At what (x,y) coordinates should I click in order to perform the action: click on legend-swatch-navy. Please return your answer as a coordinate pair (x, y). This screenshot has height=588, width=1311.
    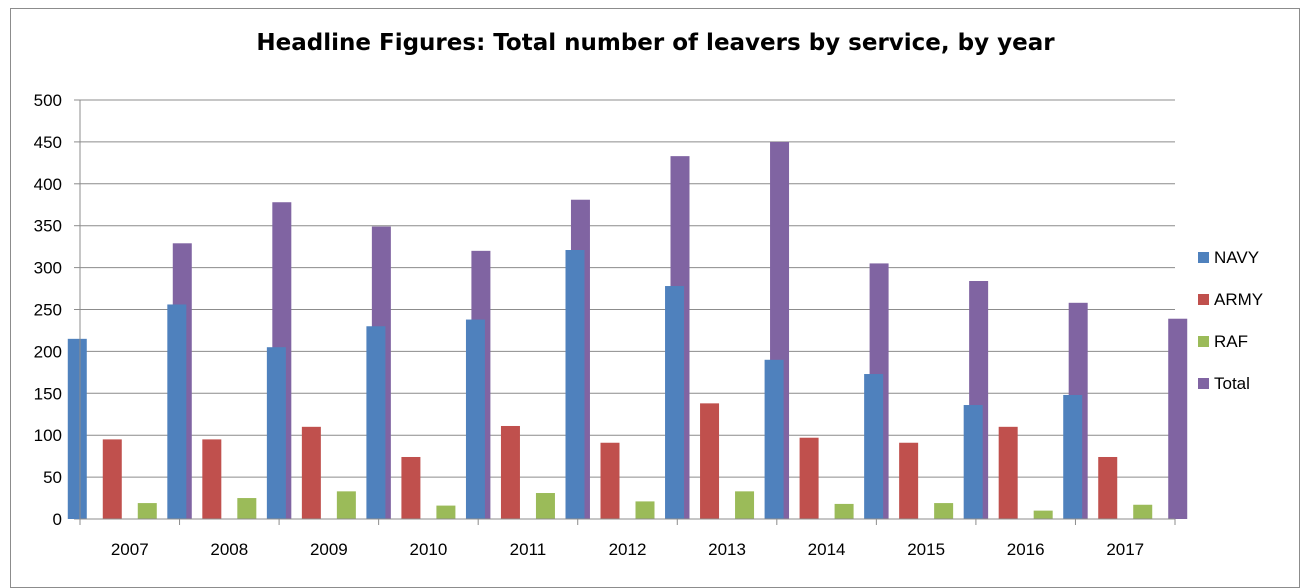
    Looking at the image, I should click on (1203, 257).